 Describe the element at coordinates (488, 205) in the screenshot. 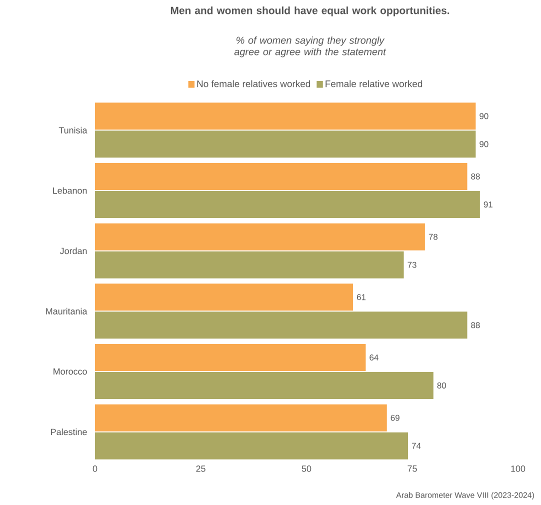

I see `data-label: 91` at that location.